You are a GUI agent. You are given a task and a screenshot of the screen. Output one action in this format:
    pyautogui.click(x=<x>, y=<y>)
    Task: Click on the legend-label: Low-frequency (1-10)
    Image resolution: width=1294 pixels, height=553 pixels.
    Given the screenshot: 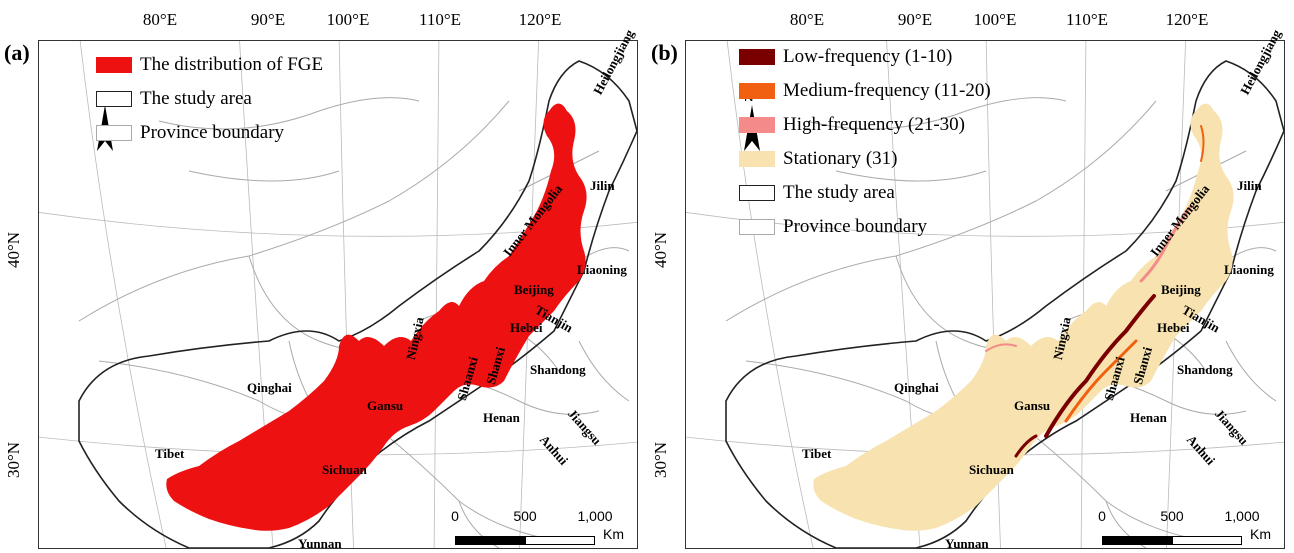 What is the action you would take?
    pyautogui.click(x=868, y=56)
    